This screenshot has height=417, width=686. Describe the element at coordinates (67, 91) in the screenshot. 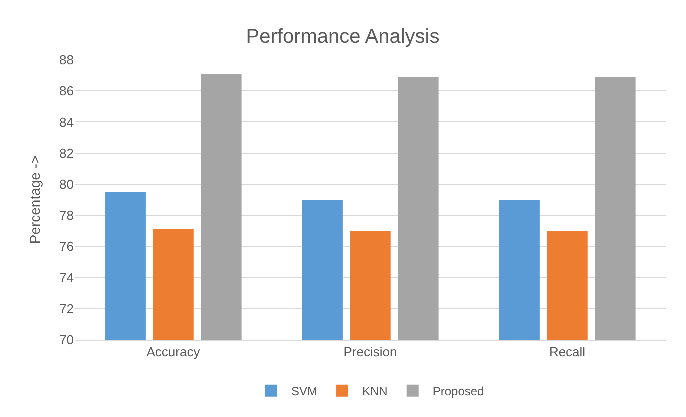

I see `y-tick-label: 86` at that location.